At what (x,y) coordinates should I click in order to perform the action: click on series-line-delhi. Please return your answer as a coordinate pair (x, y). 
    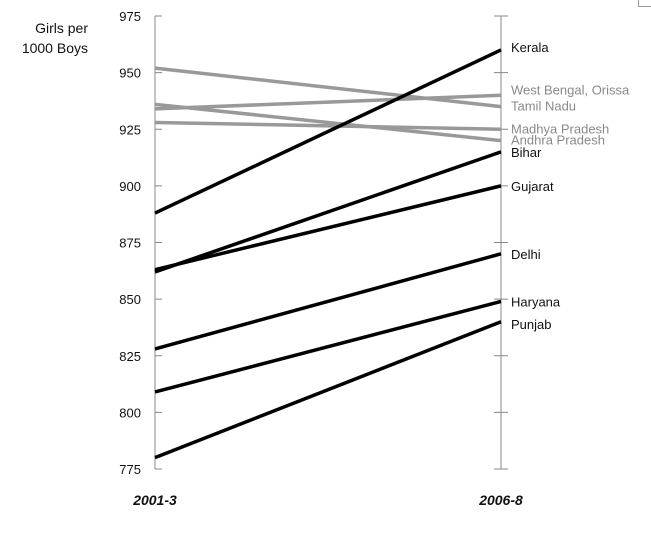
    Looking at the image, I should click on (328, 301).